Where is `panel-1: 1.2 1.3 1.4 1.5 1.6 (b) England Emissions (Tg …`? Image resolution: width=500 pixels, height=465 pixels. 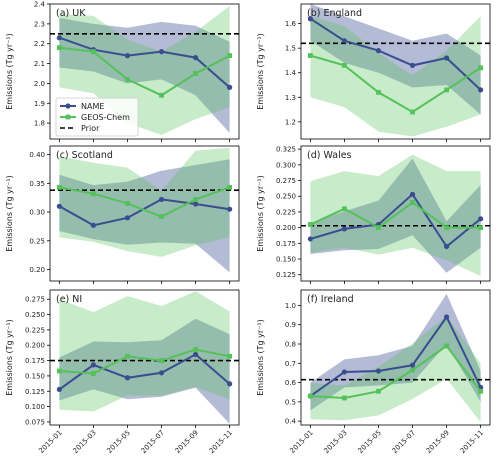
panel-1: 1.2 1.3 1.4 1.5 1.6 (b) England Emissions (Tg … is located at coordinates (373, 72).